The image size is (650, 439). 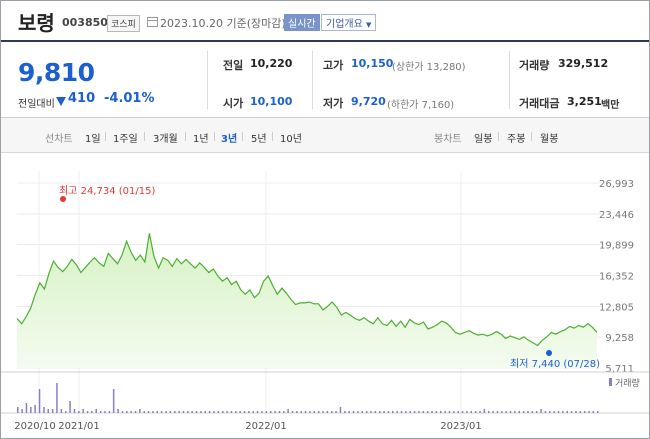 I want to click on y-tick-label: 9,258, so click(x=619, y=338).